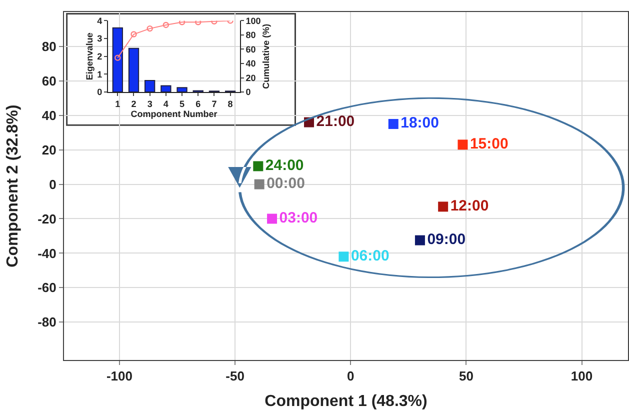 The image size is (629, 410). What do you see at coordinates (174, 113) in the screenshot?
I see `x-axis-title: Component Number` at bounding box center [174, 113].